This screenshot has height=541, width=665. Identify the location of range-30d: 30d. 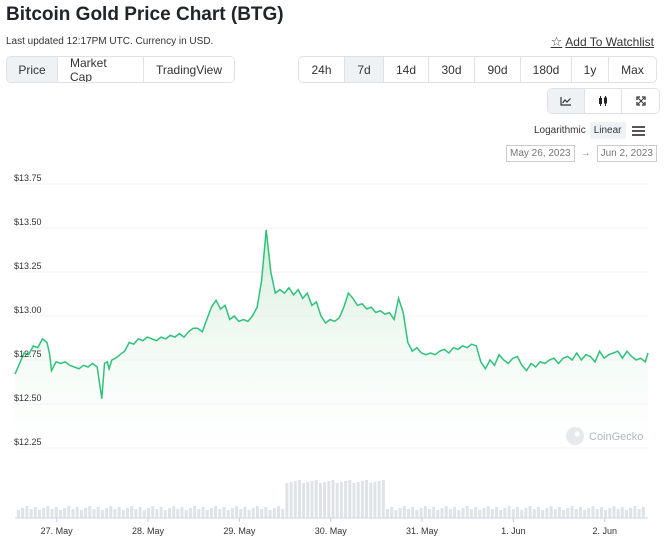
(452, 69).